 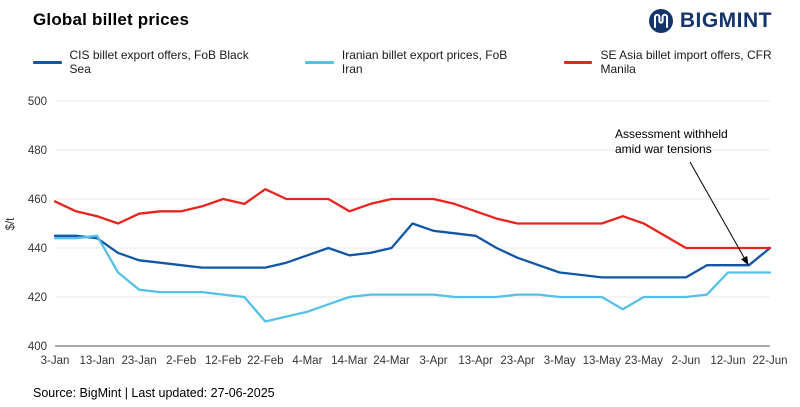 I want to click on x-tick-label: 12-Feb, so click(x=223, y=361).